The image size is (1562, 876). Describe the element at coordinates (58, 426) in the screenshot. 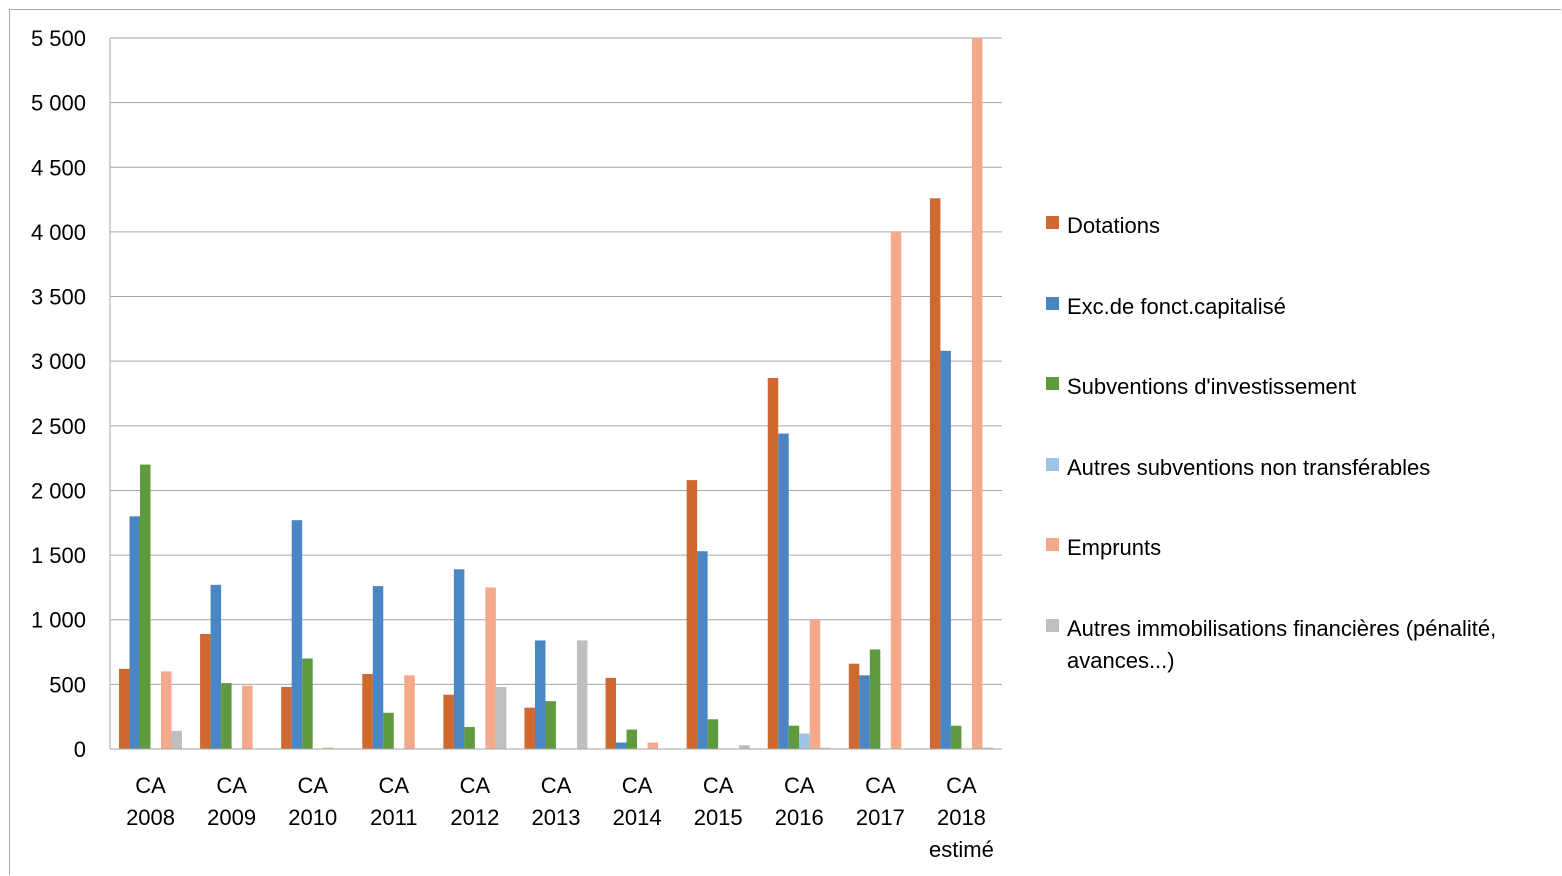

I see `y-tick-label: 2 500` at that location.